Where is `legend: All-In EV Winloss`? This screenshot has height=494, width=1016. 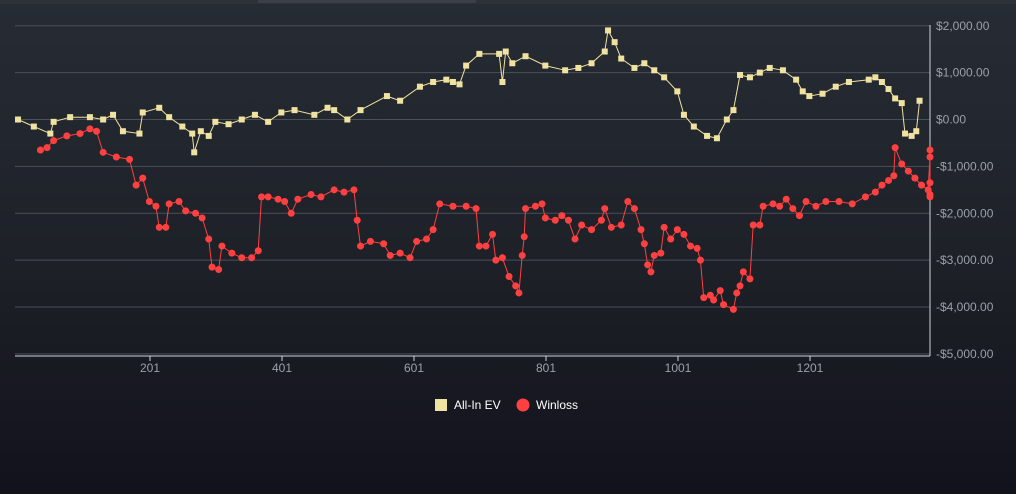
legend: All-In EV Winloss is located at coordinates (506, 405).